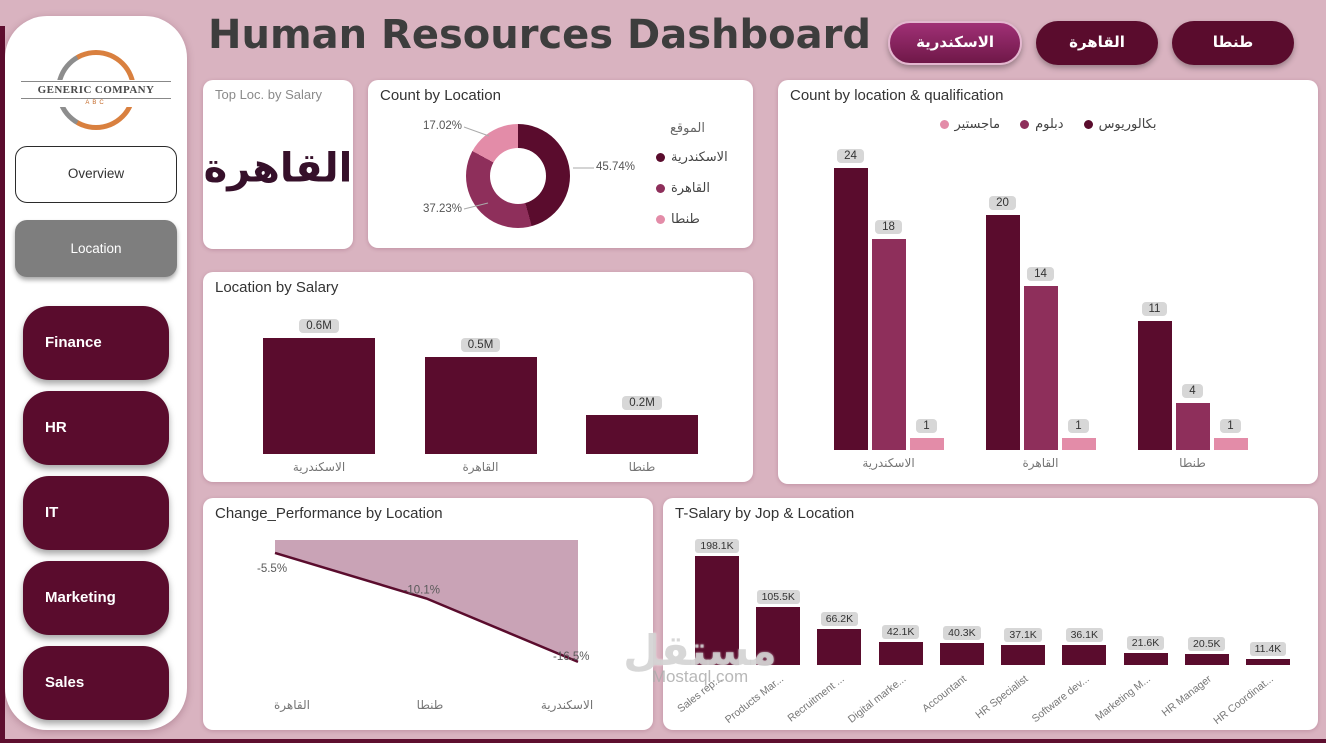  What do you see at coordinates (96, 683) in the screenshot?
I see `sidebar-item-sales: Sales` at bounding box center [96, 683].